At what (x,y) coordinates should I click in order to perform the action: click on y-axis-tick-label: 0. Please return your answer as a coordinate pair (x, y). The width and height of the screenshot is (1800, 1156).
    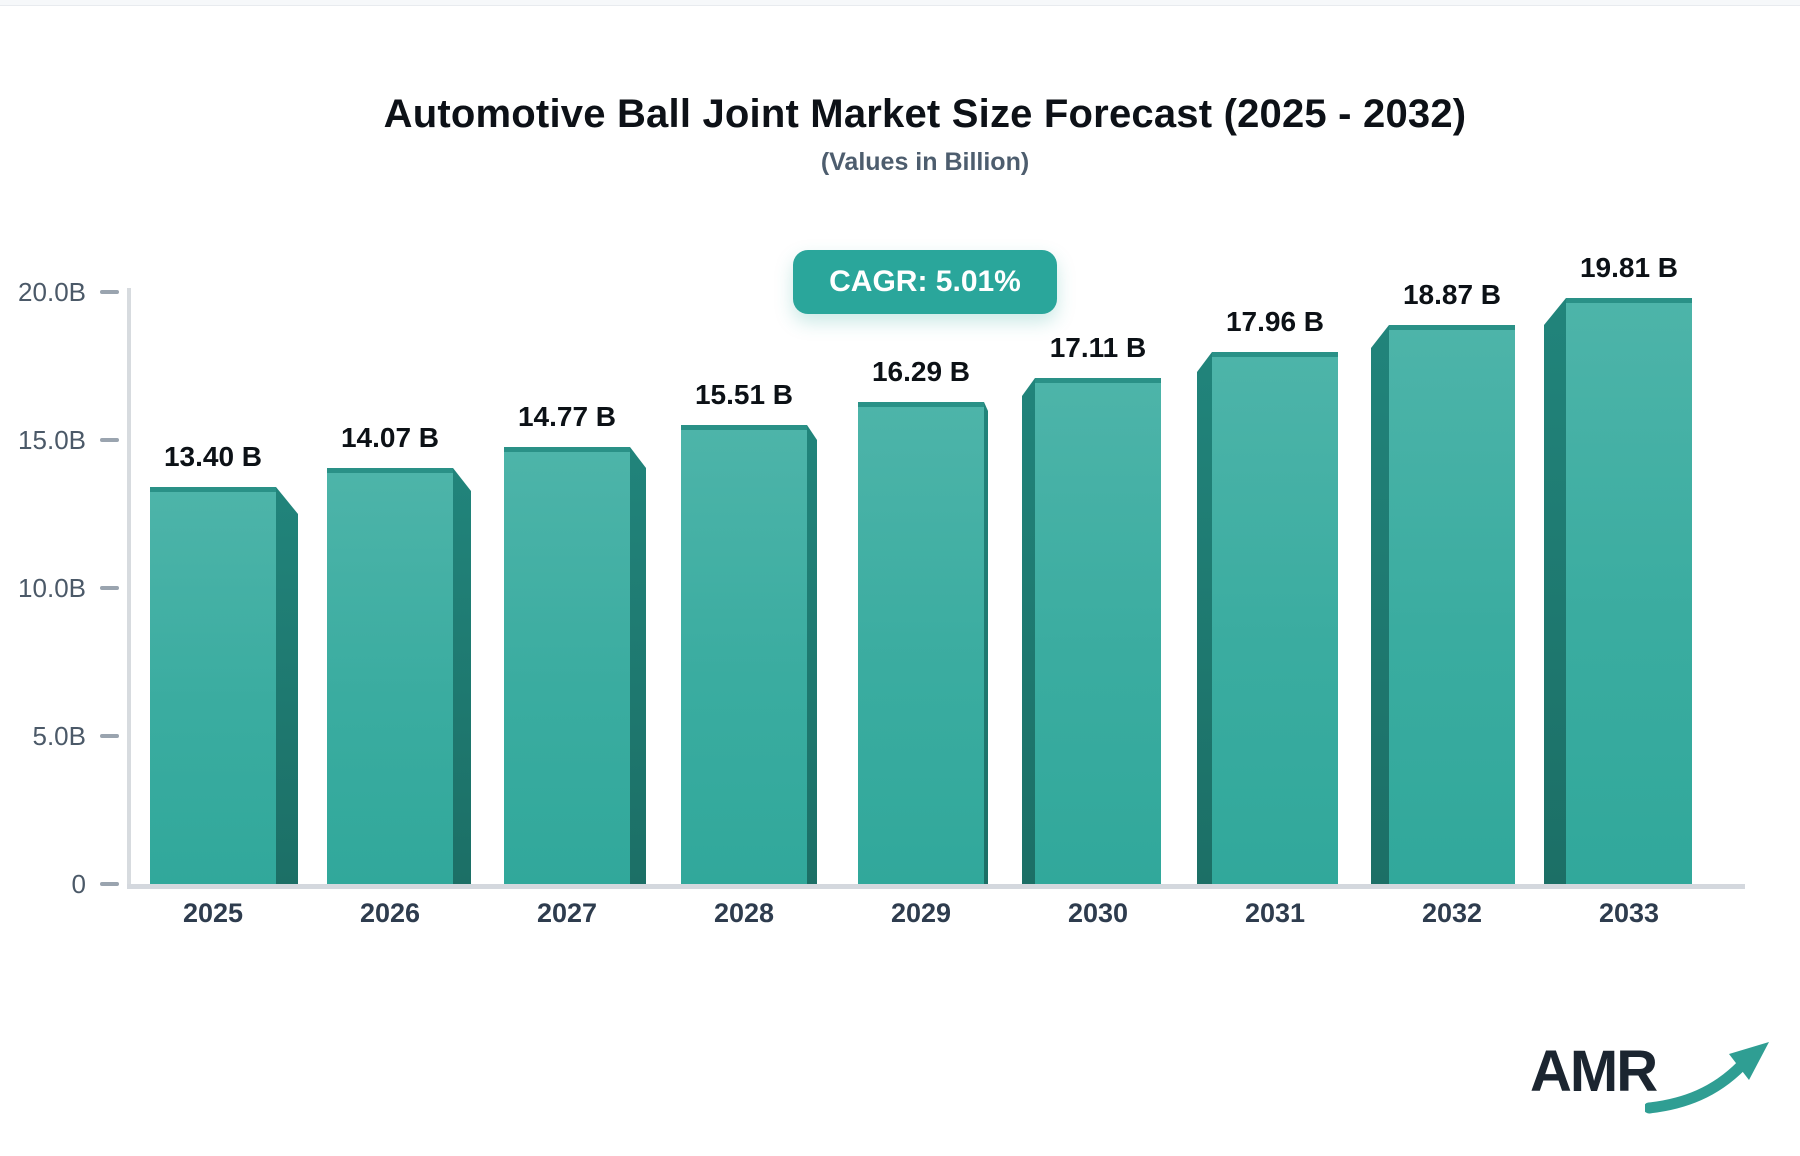
    Looking at the image, I should click on (78, 884).